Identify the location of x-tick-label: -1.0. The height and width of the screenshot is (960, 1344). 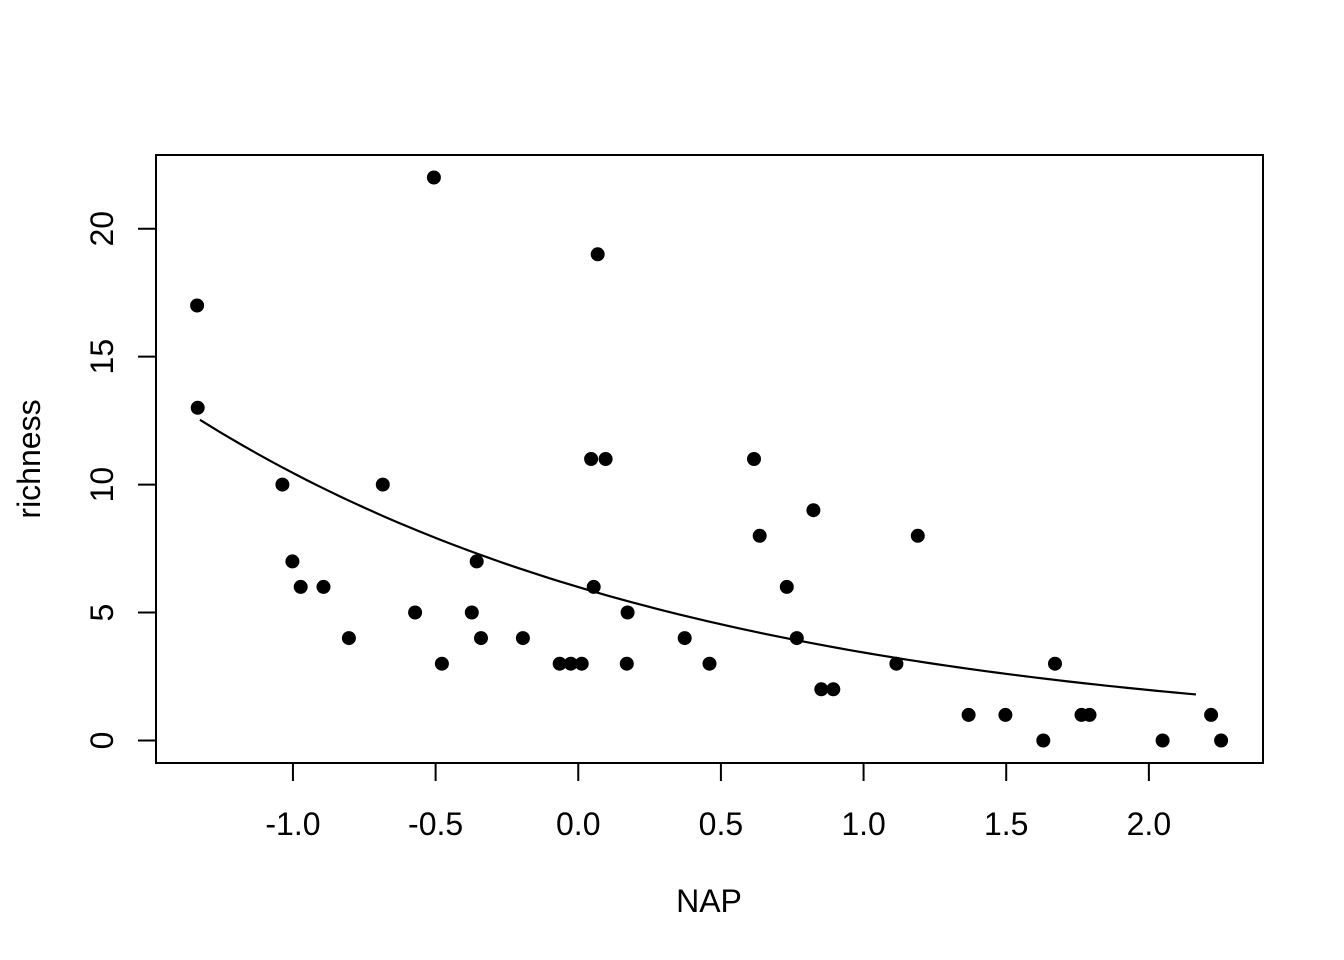
(292, 824).